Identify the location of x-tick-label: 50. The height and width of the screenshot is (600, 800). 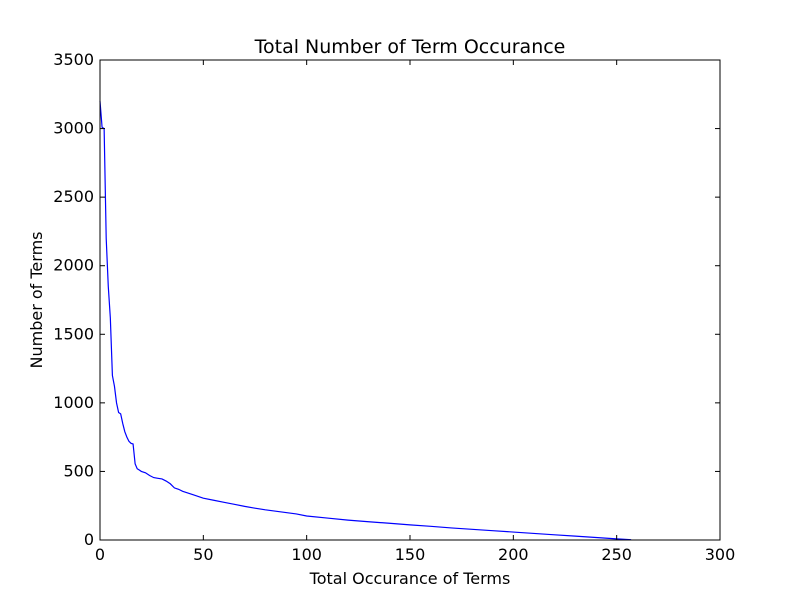
(203, 554).